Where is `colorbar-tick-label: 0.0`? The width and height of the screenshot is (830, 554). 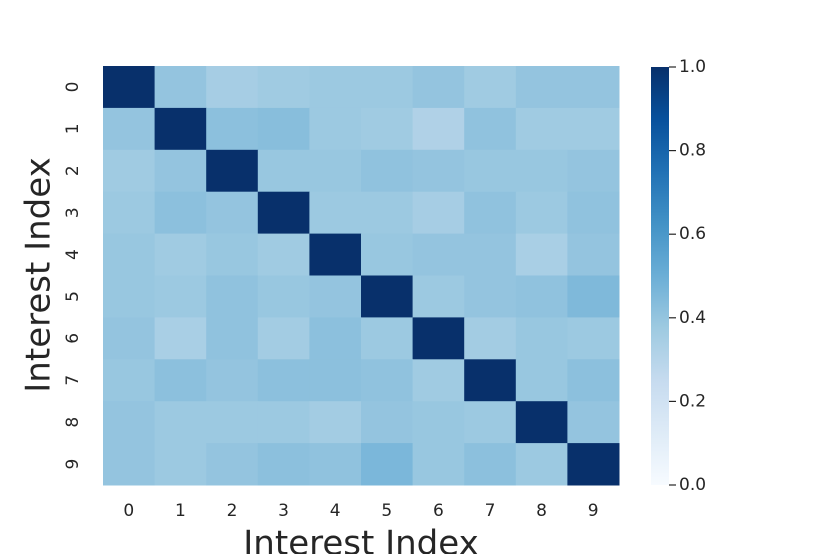
colorbar-tick-label: 0.0 is located at coordinates (692, 485).